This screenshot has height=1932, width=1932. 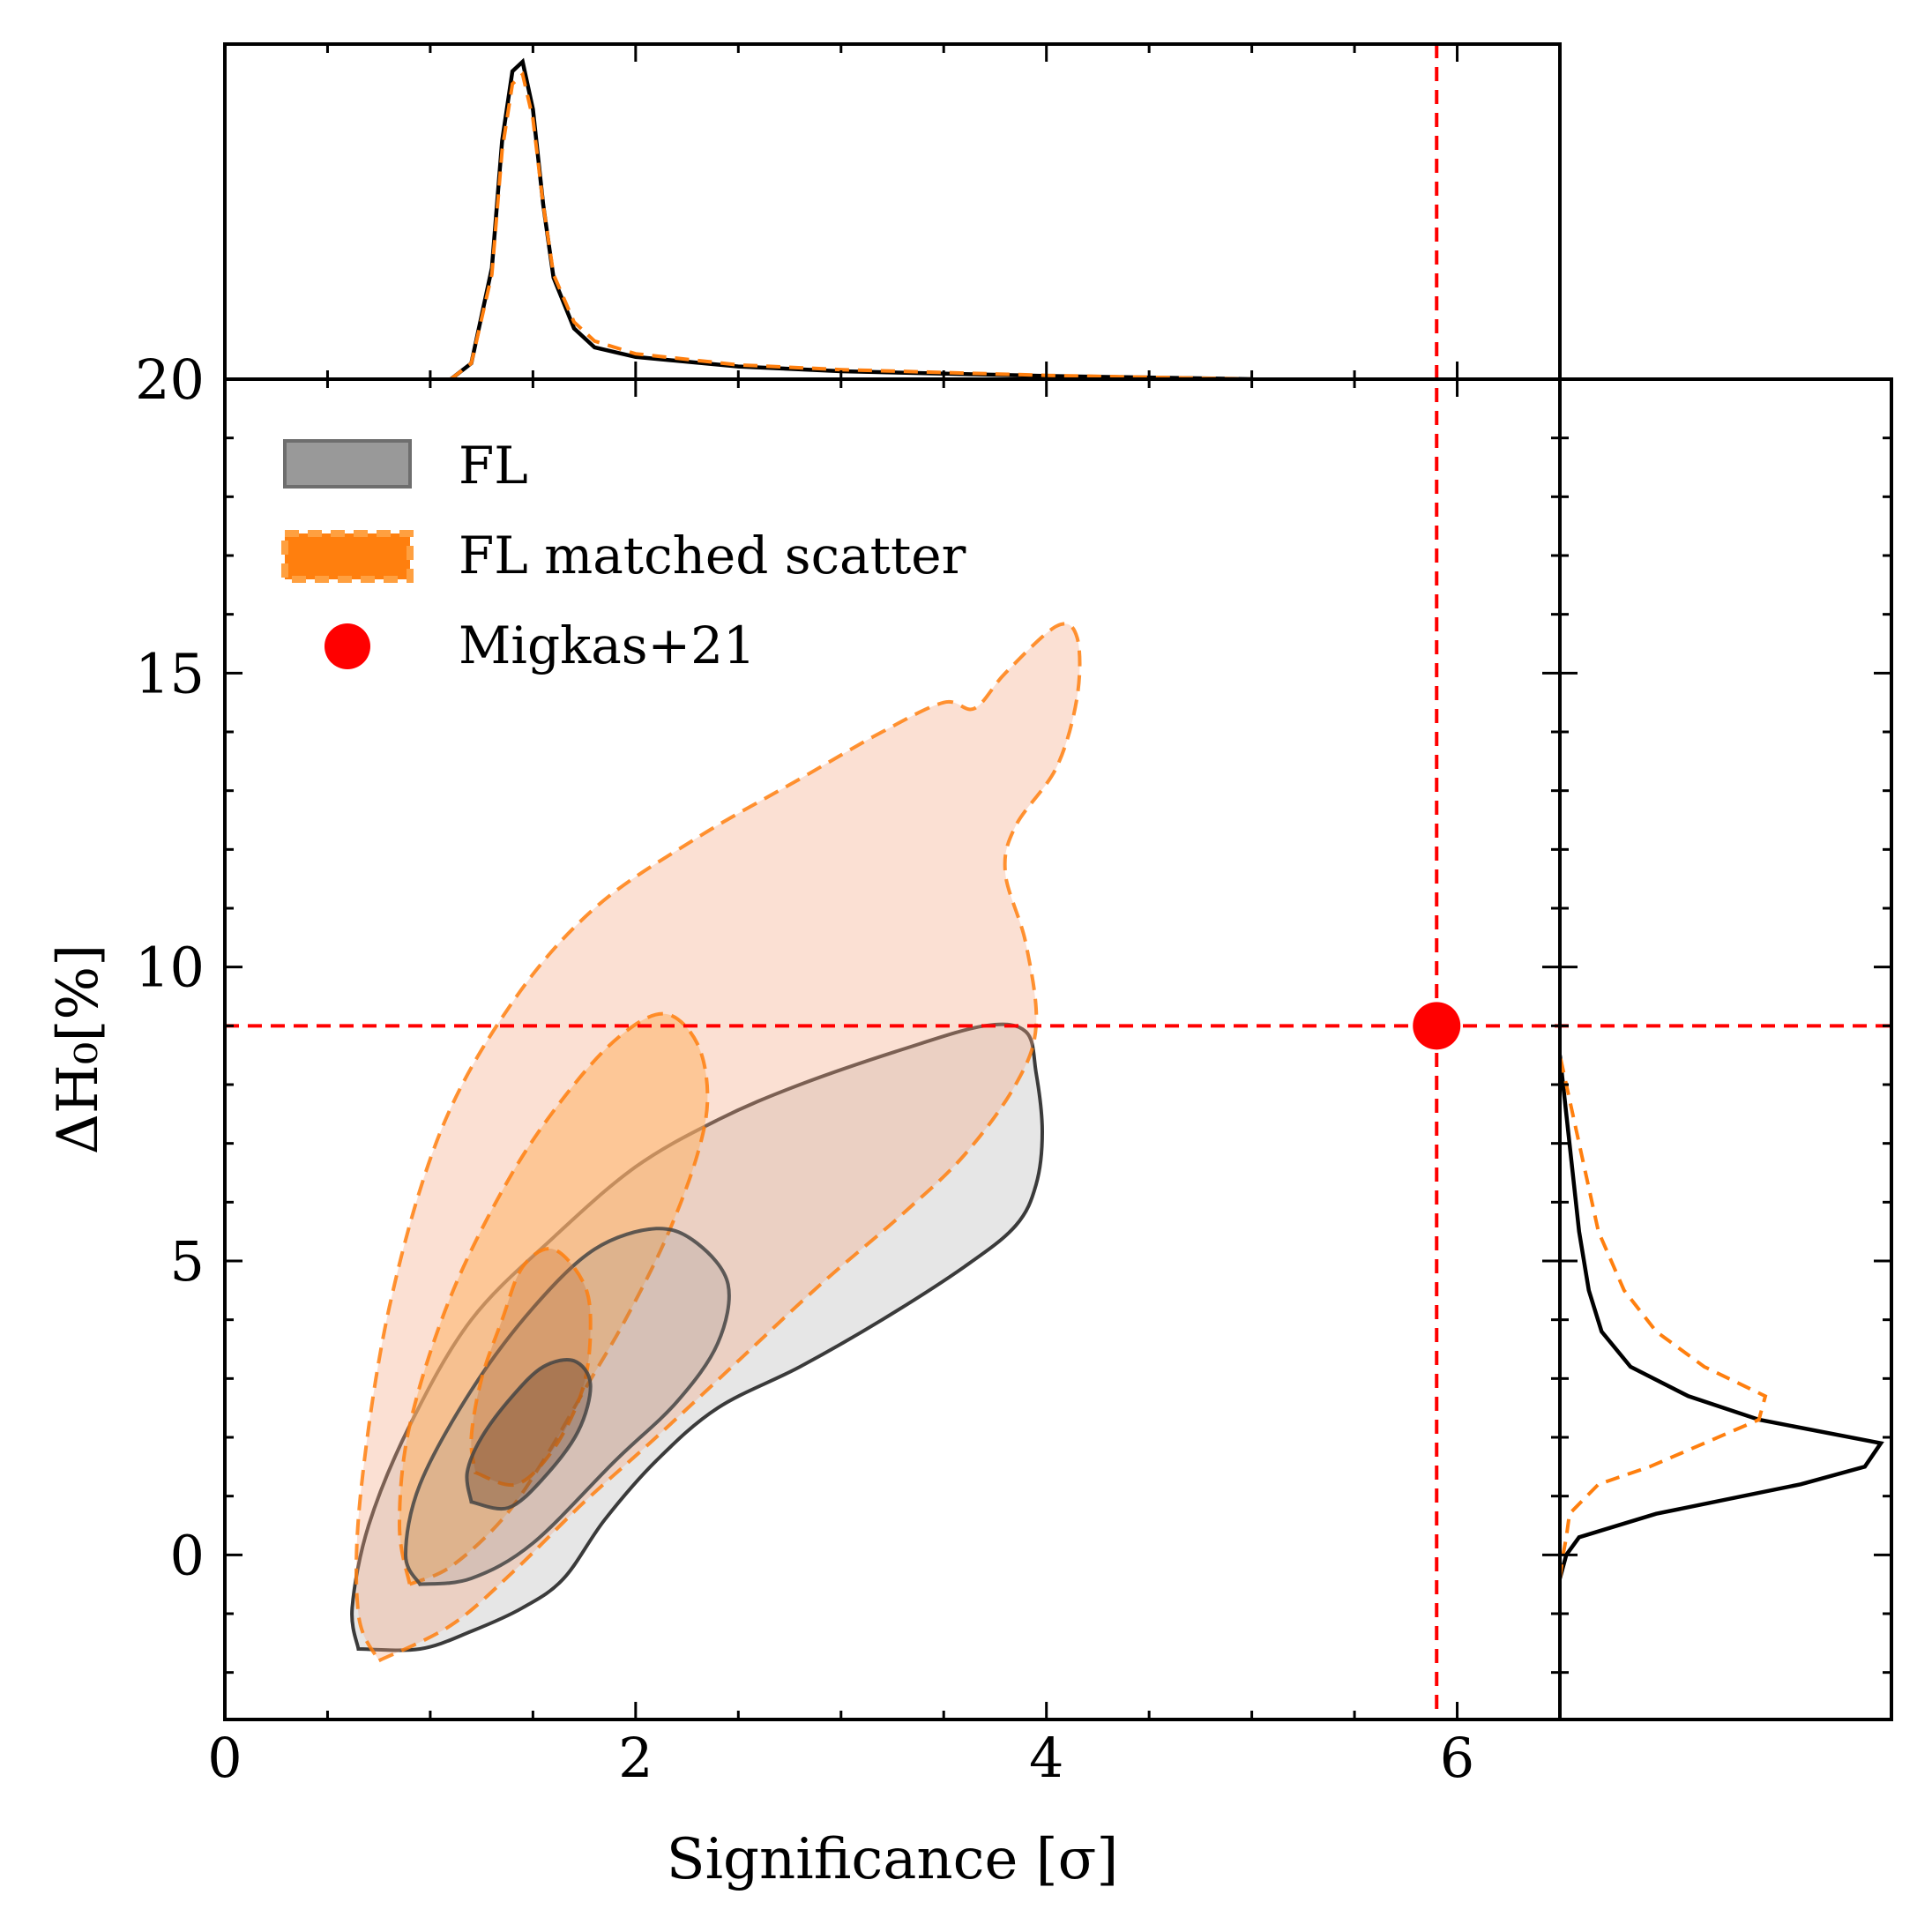 I want to click on y-tick-label: 20, so click(x=170, y=379).